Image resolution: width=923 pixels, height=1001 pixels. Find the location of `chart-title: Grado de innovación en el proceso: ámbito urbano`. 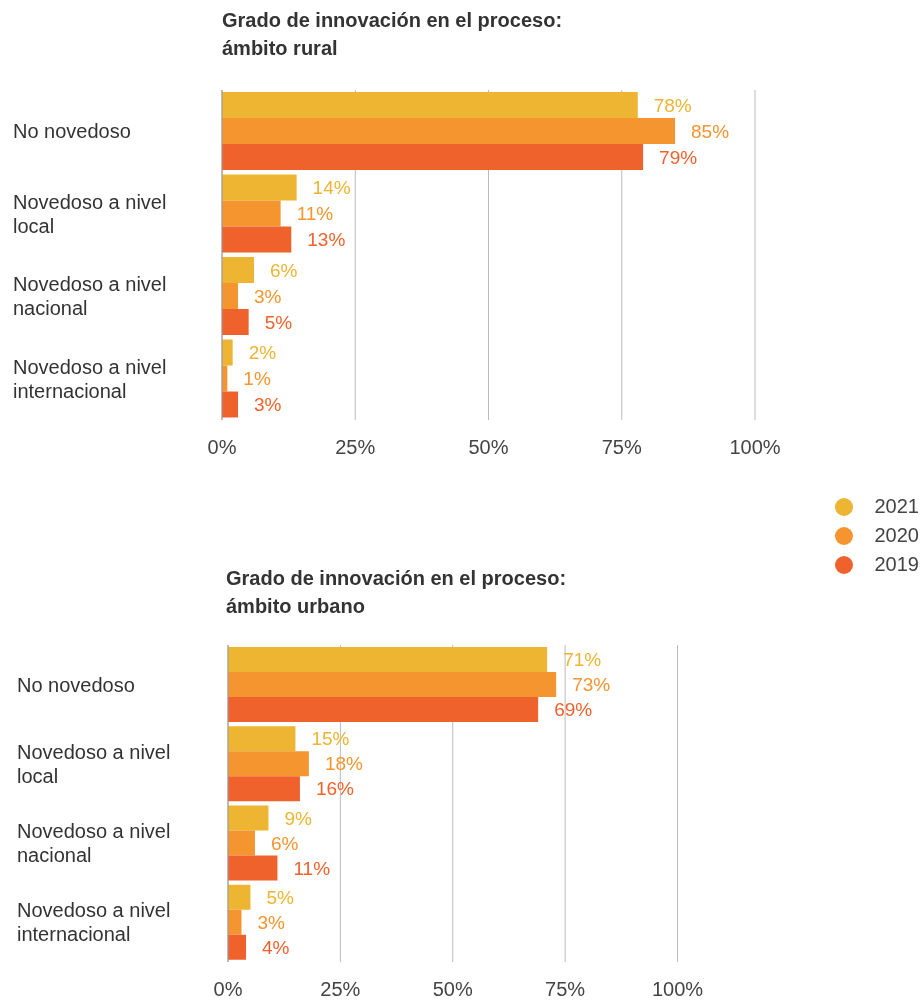

chart-title: Grado de innovación en el proceso: ámbito urbano is located at coordinates (397, 592).